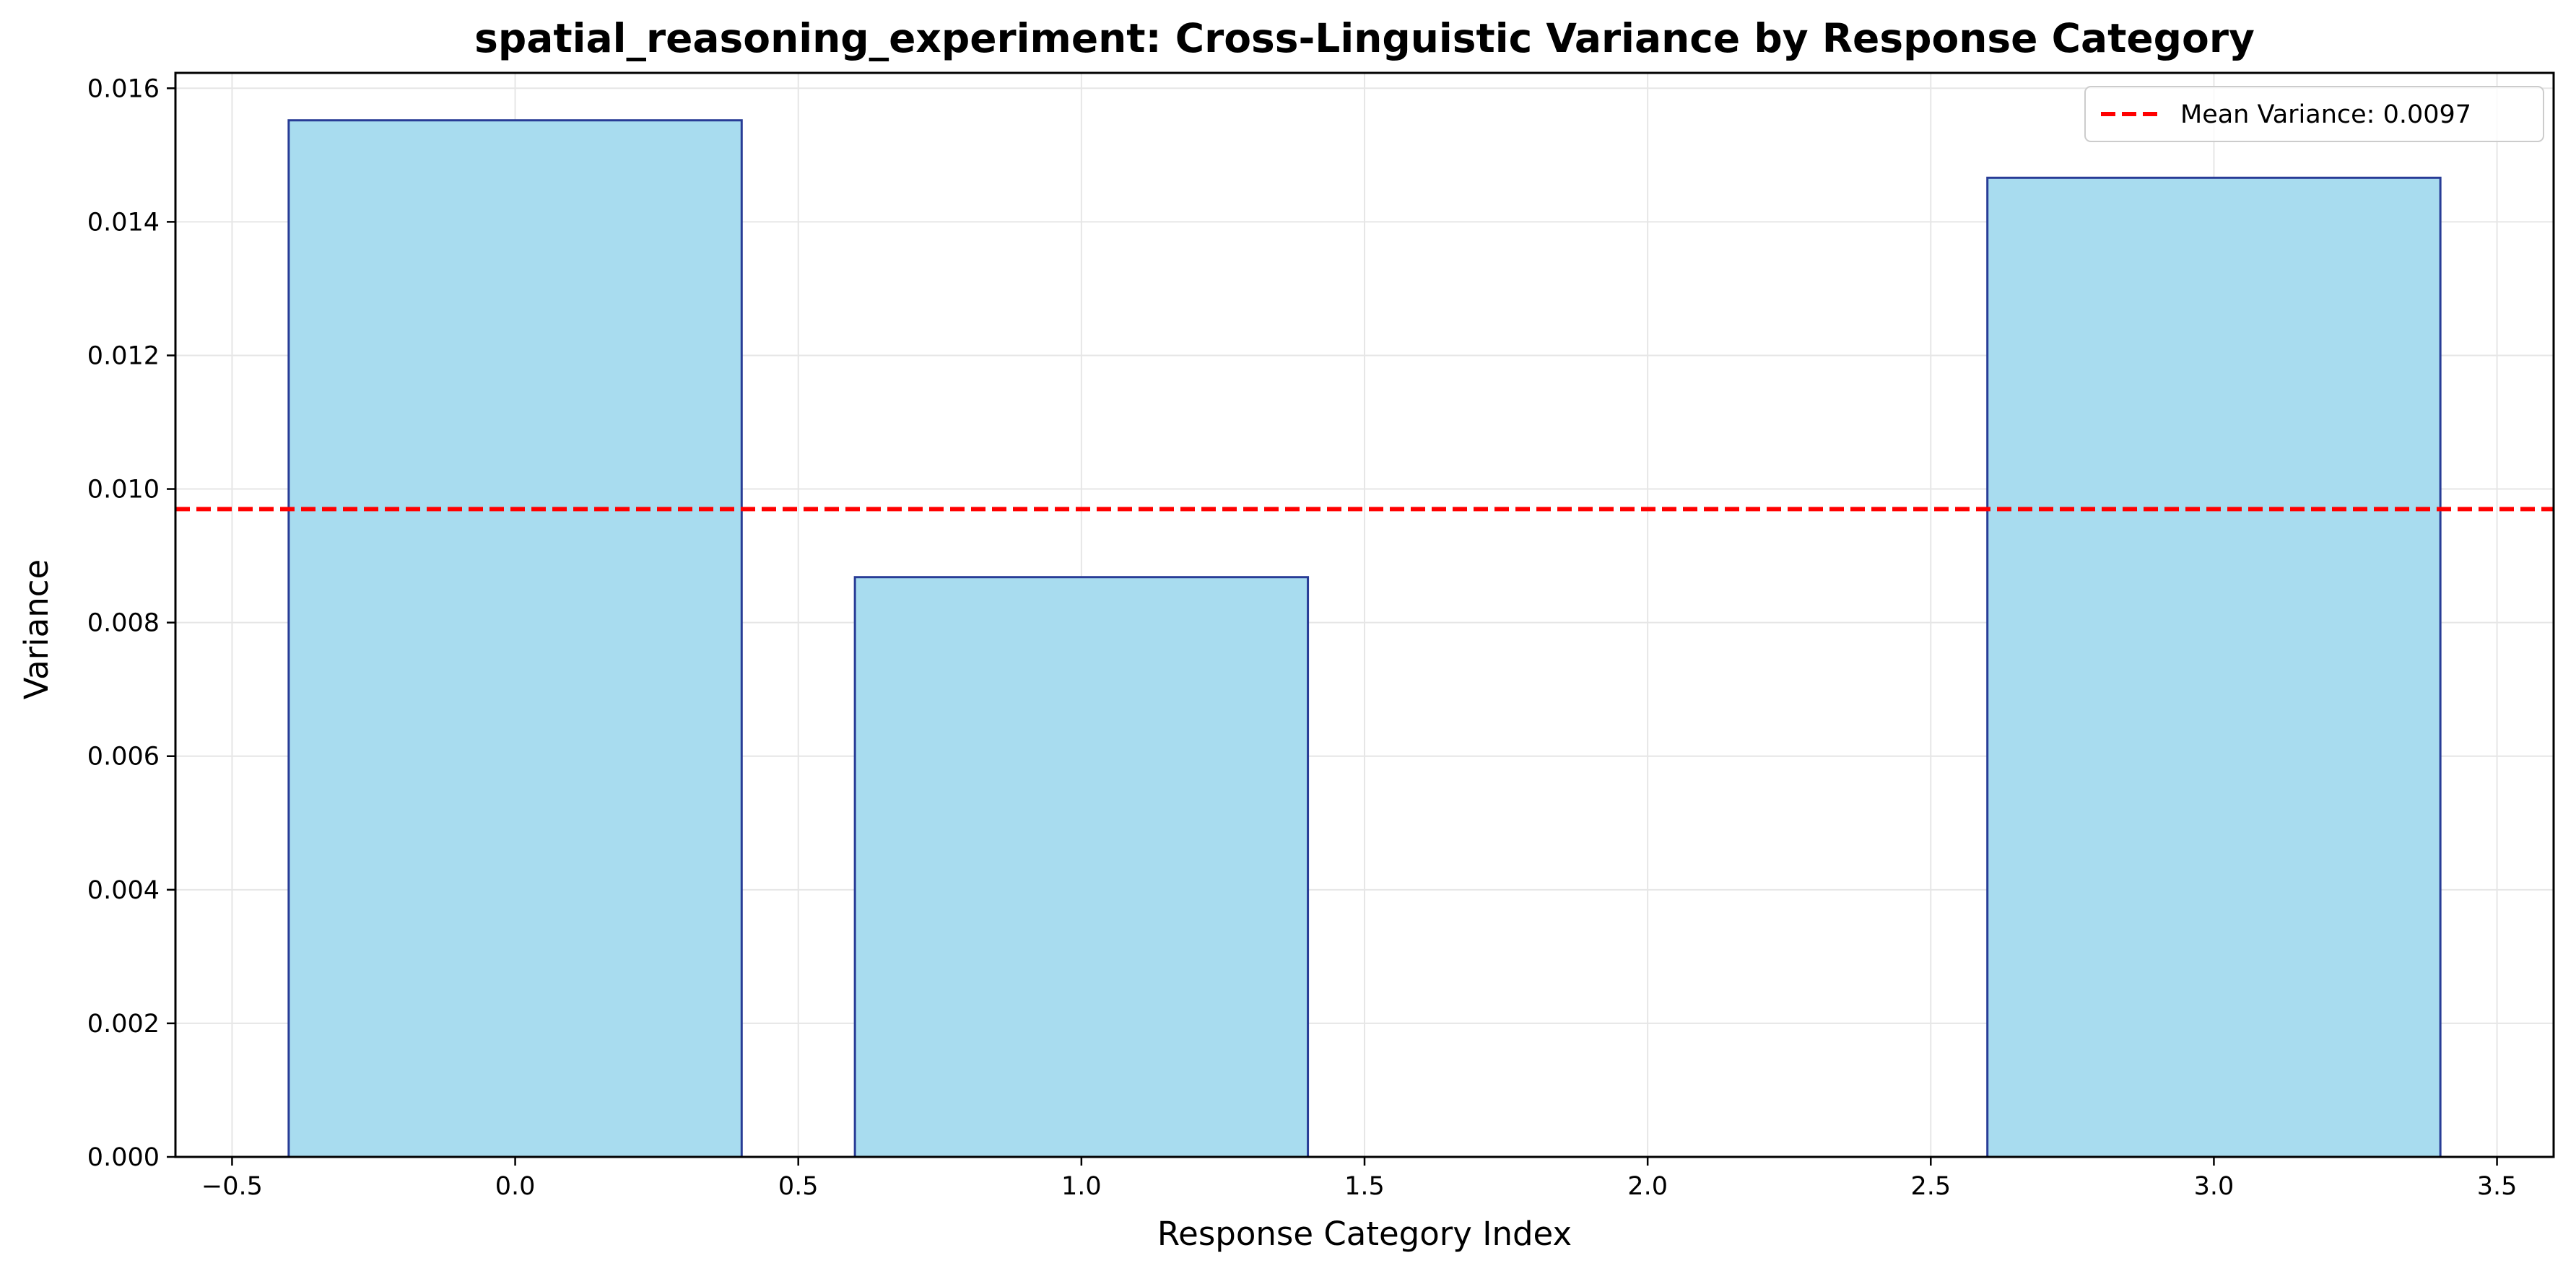  I want to click on legend-entry-mean-variance: Mean Variance: 0.0097, so click(2325, 114).